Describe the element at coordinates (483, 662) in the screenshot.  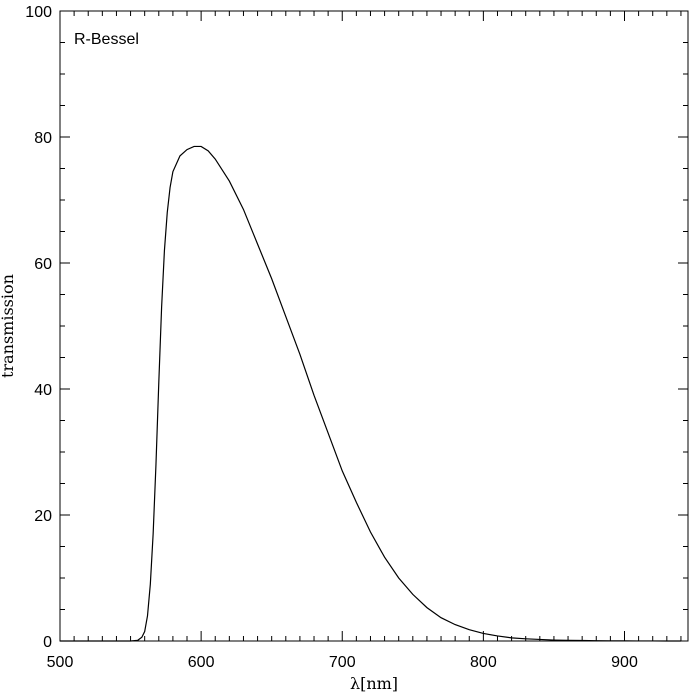
I see `x-tick-label: 800` at that location.